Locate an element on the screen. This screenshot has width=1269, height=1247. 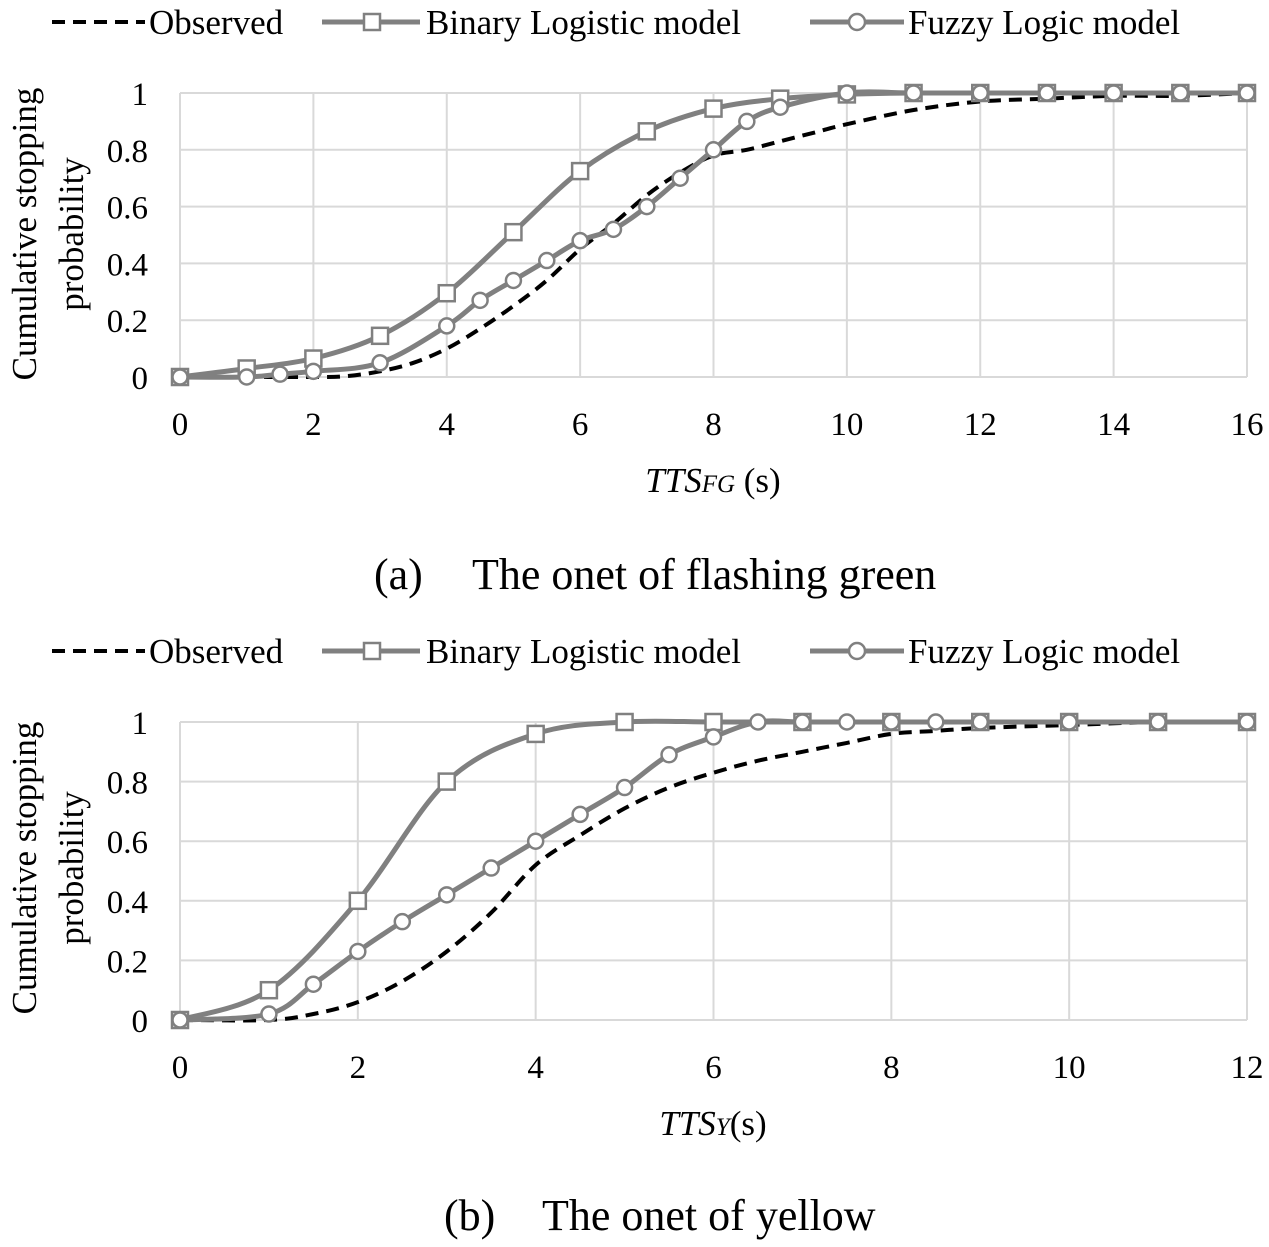
x-axis-symbol-b: TTS is located at coordinates (687, 1123).